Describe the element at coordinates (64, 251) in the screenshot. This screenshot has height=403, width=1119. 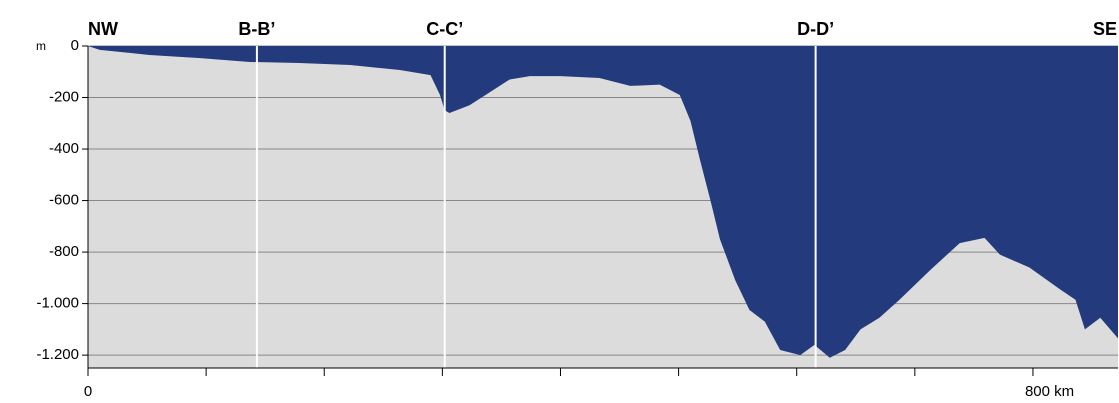
I see `y-tick-label: -800` at that location.